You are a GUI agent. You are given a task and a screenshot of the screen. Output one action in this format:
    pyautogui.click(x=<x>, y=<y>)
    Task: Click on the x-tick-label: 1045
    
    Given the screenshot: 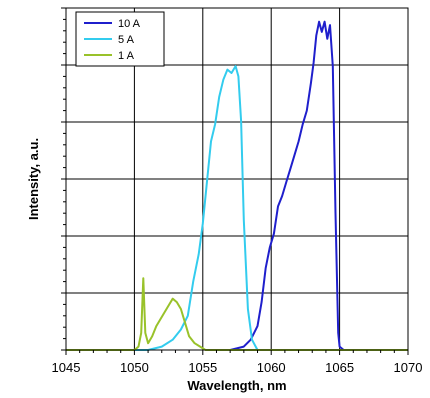 What is the action you would take?
    pyautogui.click(x=66, y=367)
    